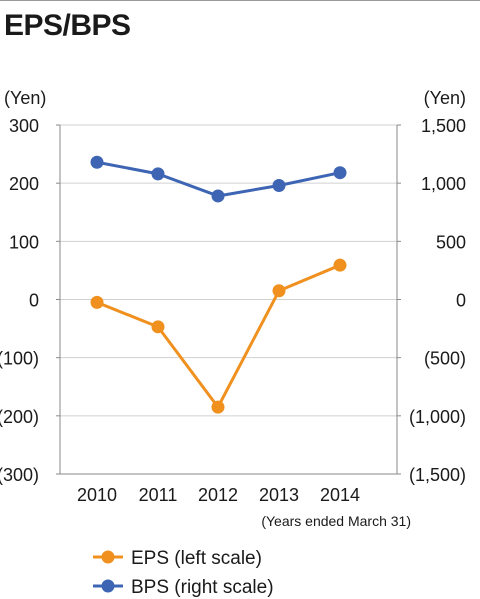 The width and height of the screenshot is (480, 599). I want to click on x-axis-note: (Years ended March 31), so click(336, 521).